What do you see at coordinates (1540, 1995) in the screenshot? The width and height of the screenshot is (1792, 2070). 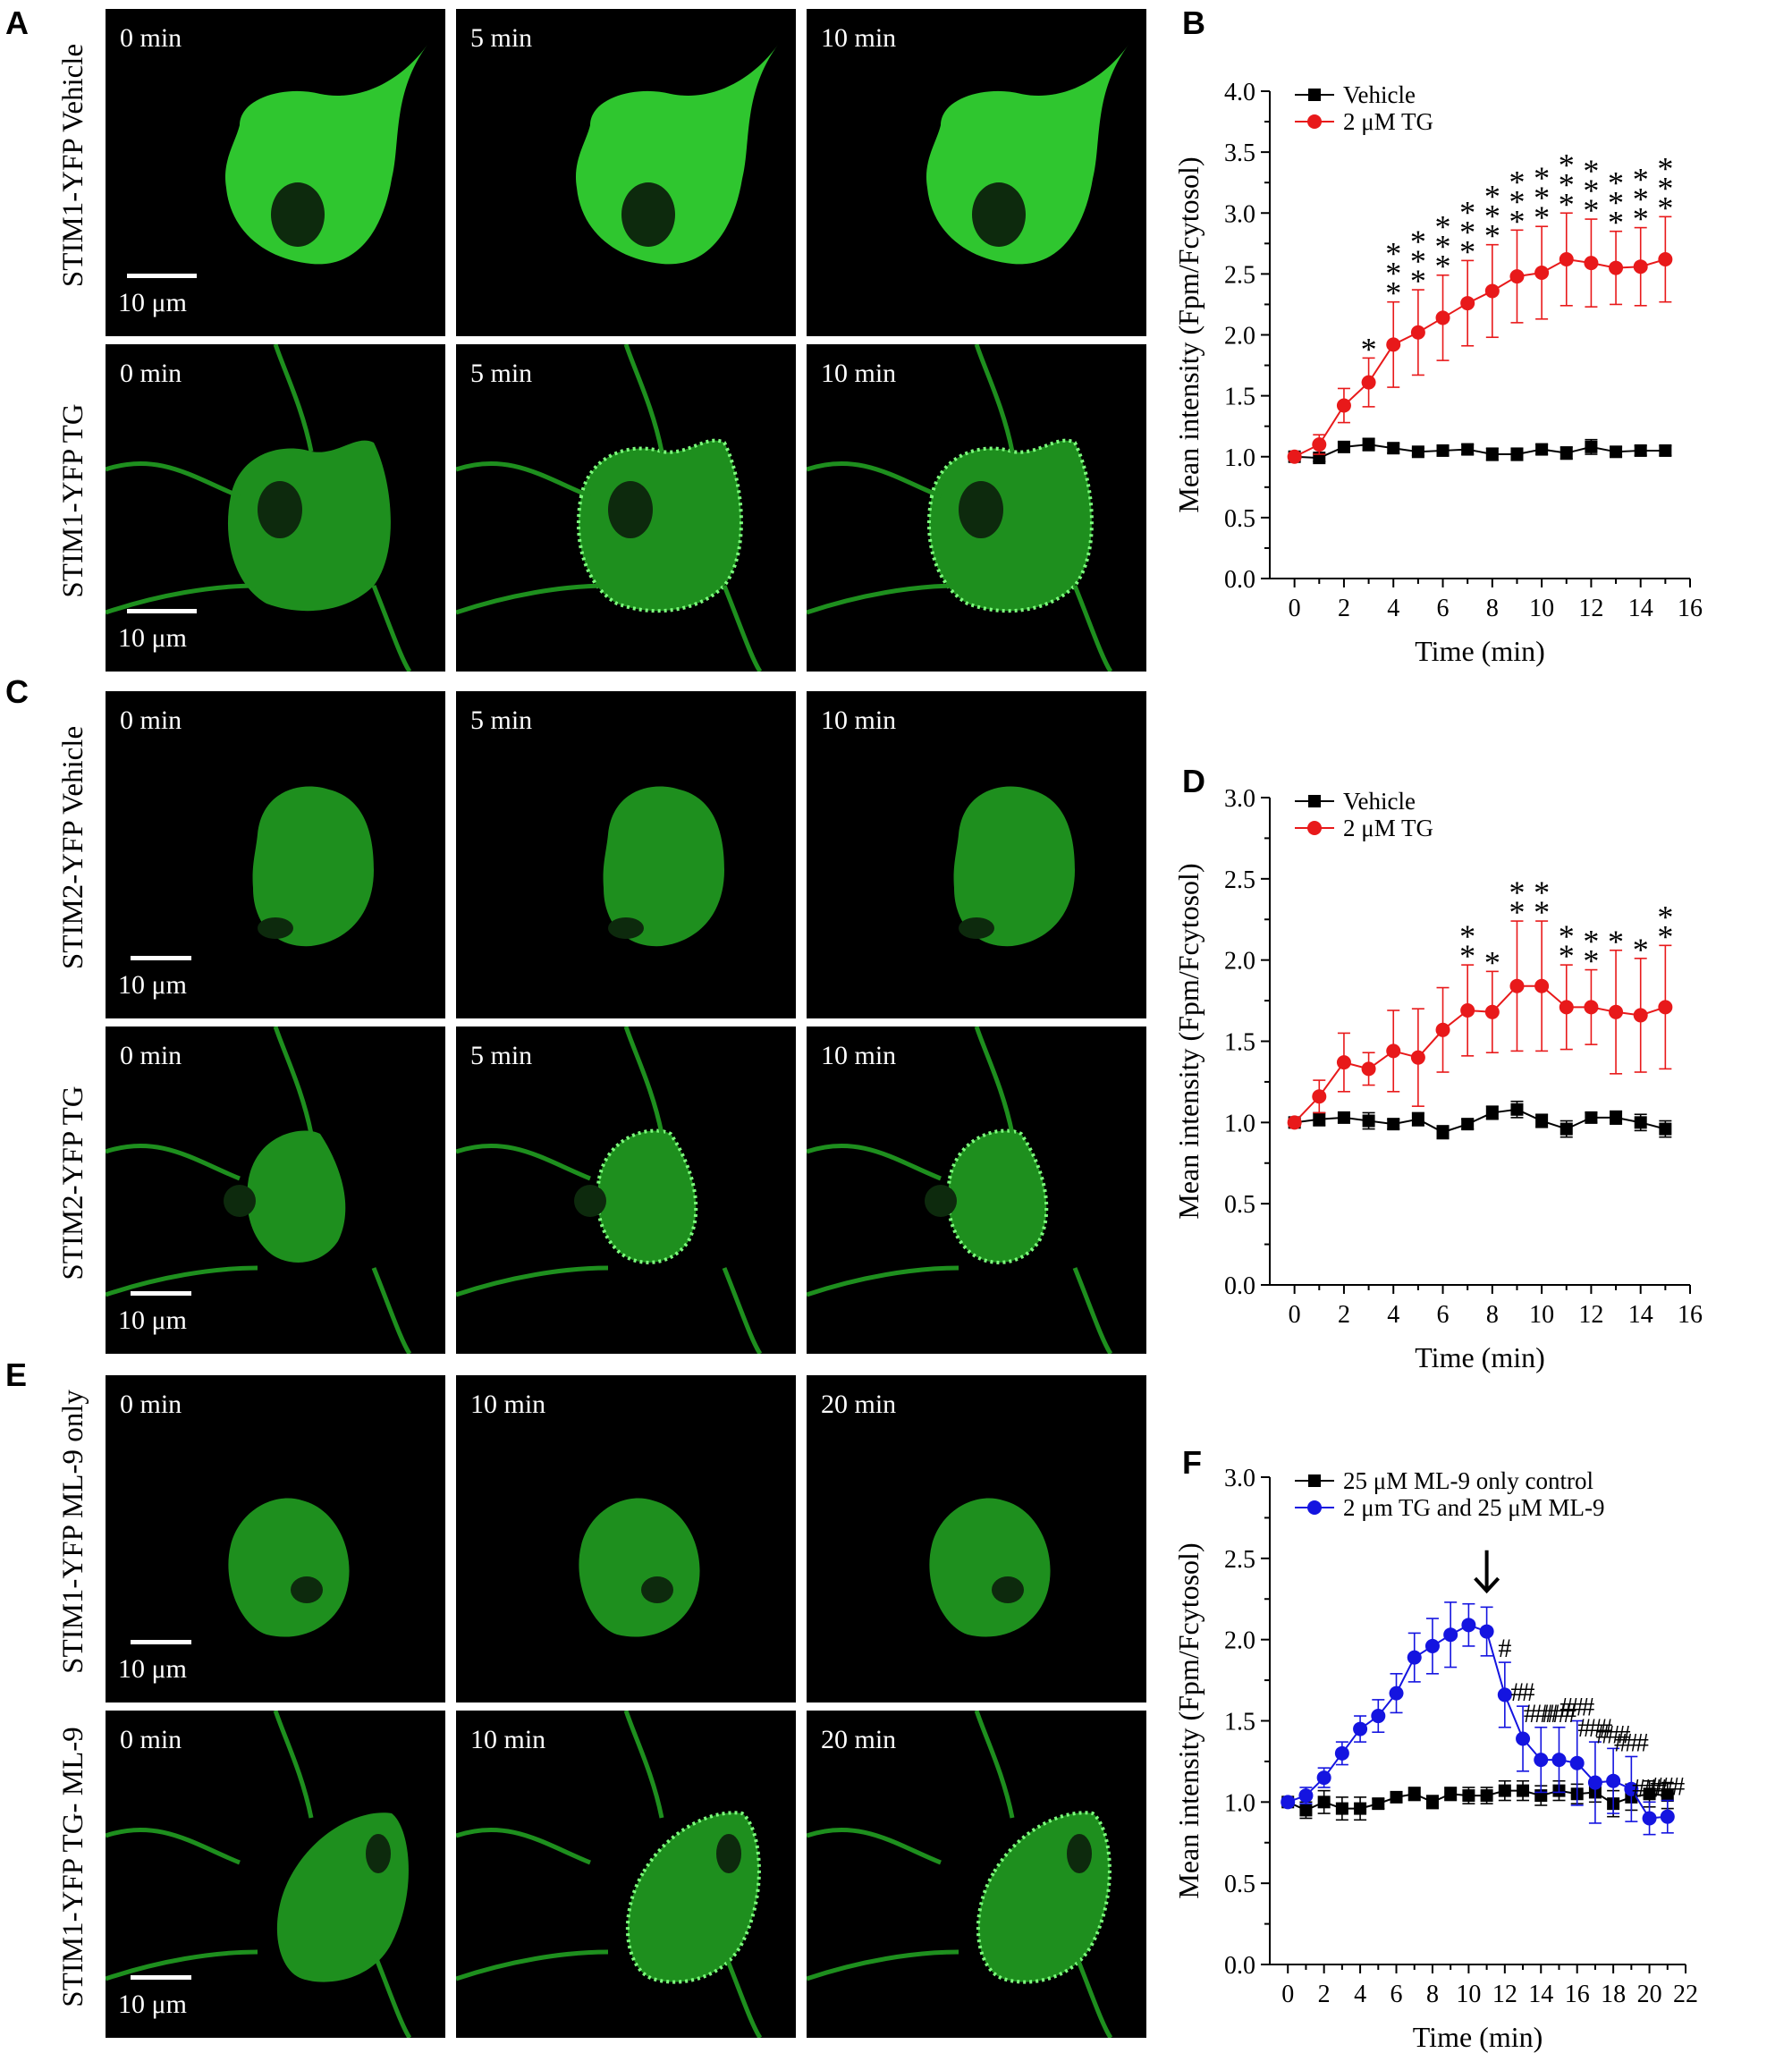 I see `x-tick-label: 14` at bounding box center [1540, 1995].